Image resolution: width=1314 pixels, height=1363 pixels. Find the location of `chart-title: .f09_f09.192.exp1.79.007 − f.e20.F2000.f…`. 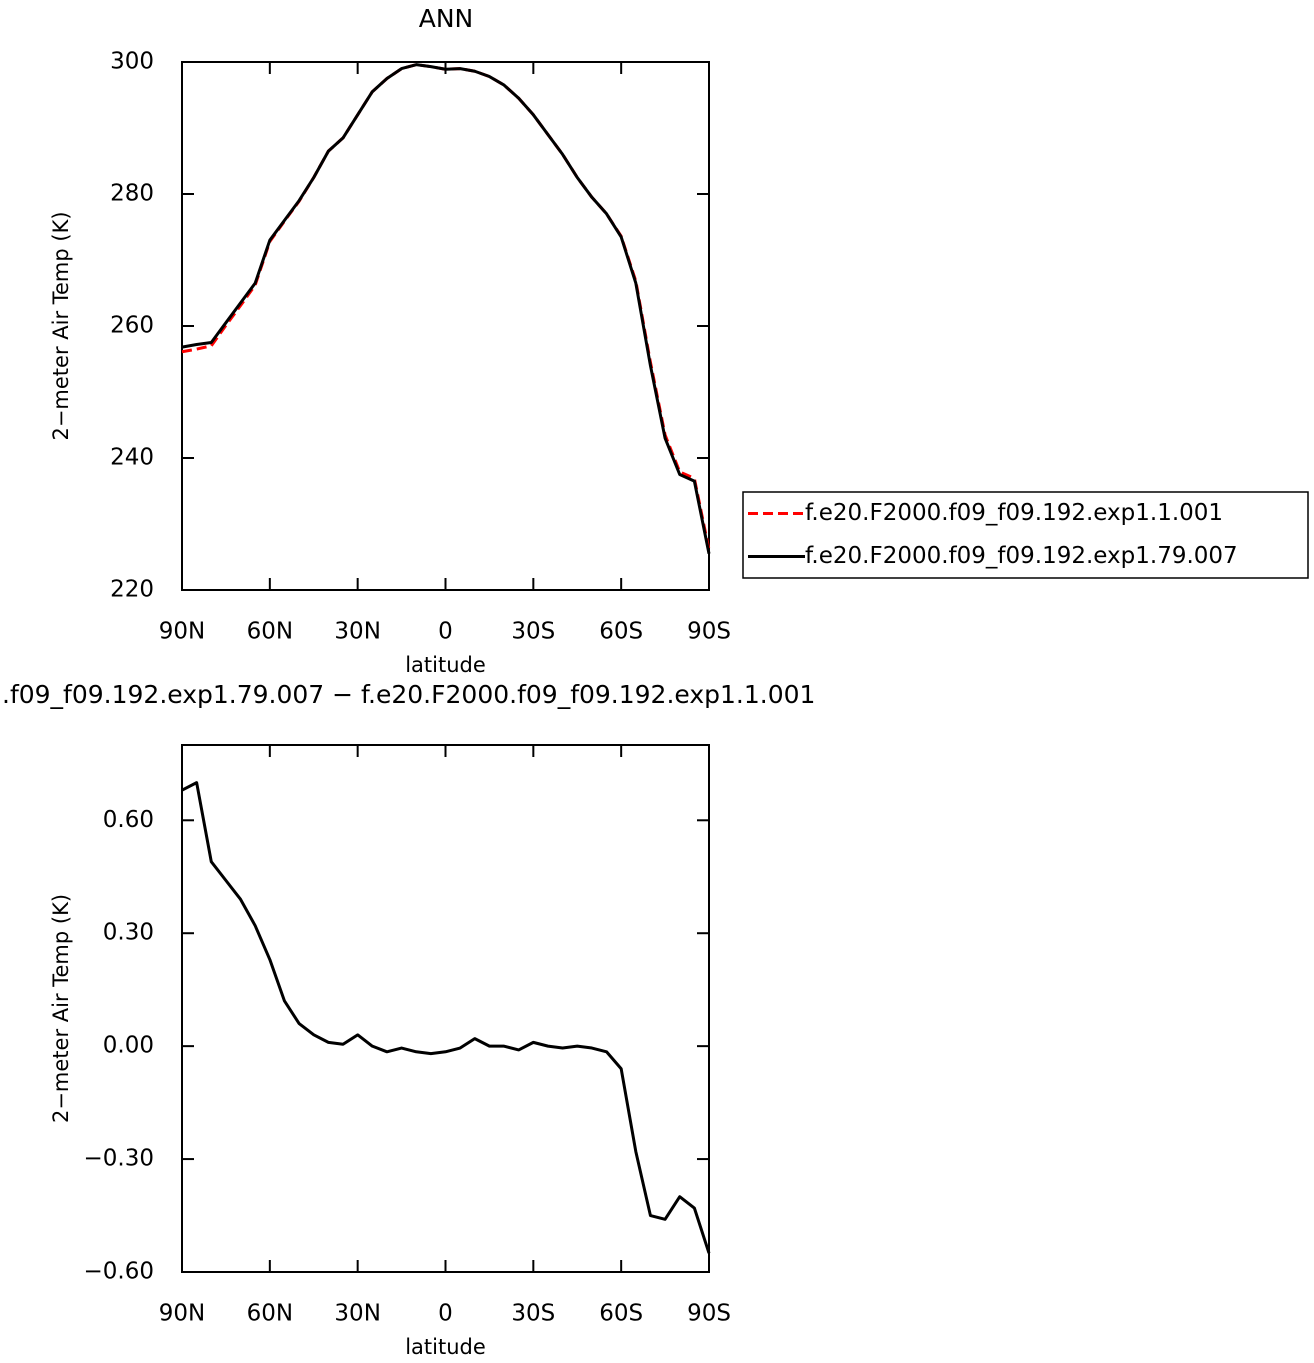

chart-title: .f09_f09.192.exp1.79.007 − f.e20.F2000.f… is located at coordinates (408, 694).